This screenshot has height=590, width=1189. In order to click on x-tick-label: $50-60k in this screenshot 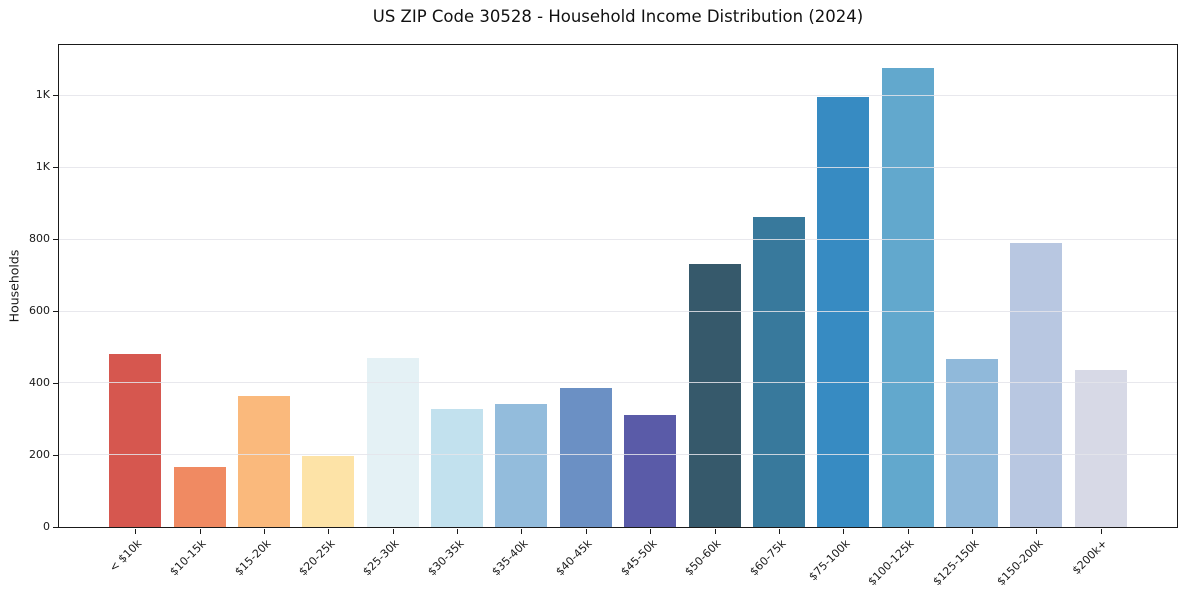, I will do `click(703, 558)`.